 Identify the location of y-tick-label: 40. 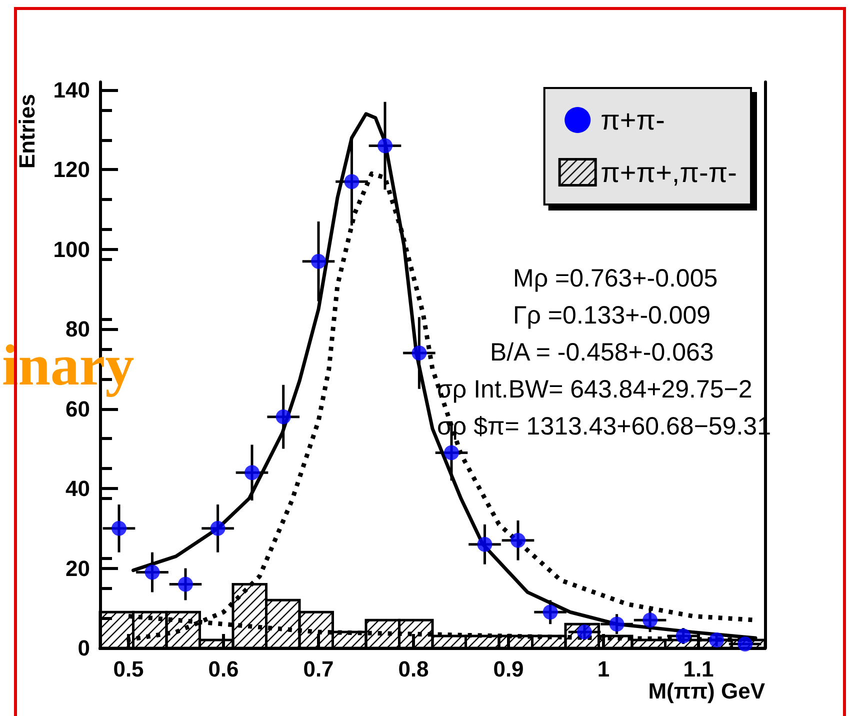
(78, 489).